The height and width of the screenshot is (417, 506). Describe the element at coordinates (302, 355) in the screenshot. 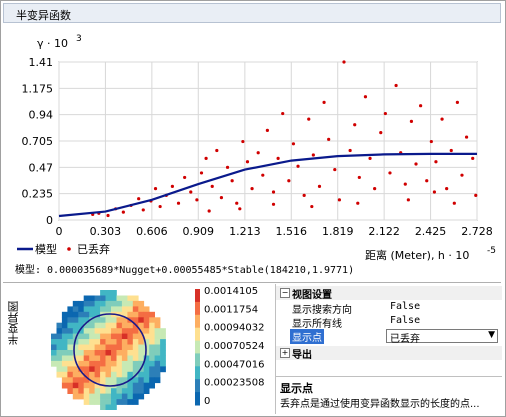

I see `export-label: 导出` at that location.